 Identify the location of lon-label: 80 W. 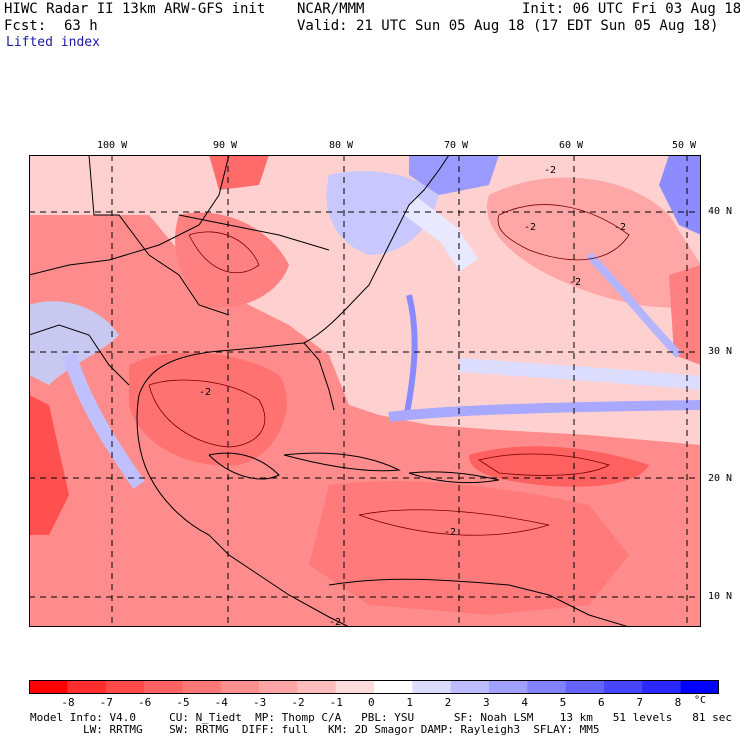
(341, 145).